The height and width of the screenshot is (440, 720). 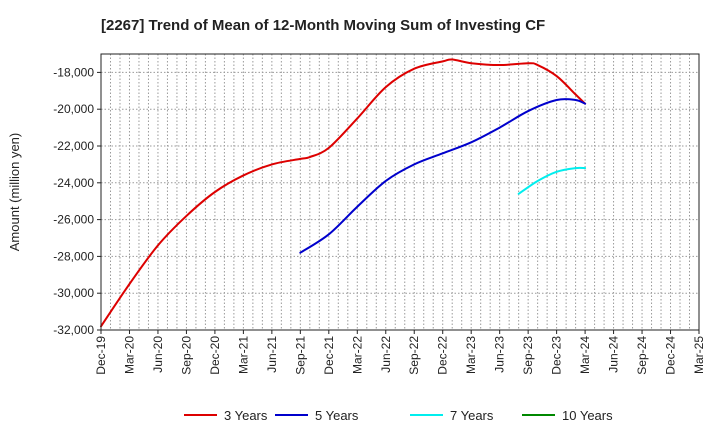 I want to click on legend: 3 Years 5 Years 7 Years 10 Years, so click(x=398, y=415).